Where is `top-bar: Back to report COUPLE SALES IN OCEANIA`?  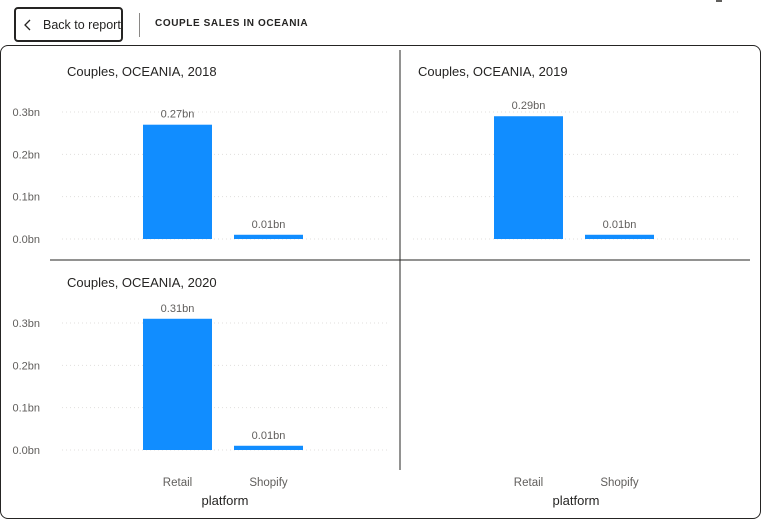 top-bar: Back to report COUPLE SALES IN OCEANIA is located at coordinates (382, 22).